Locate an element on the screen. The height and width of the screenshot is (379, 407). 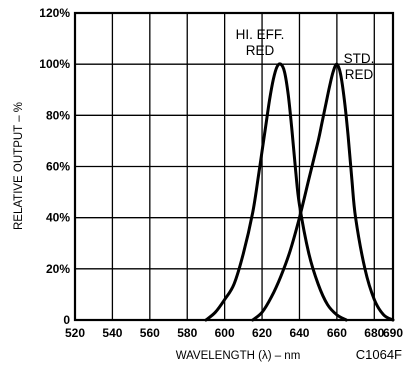
y-axis-label: RELATIVE OUTPUT – % is located at coordinates (19, 166).